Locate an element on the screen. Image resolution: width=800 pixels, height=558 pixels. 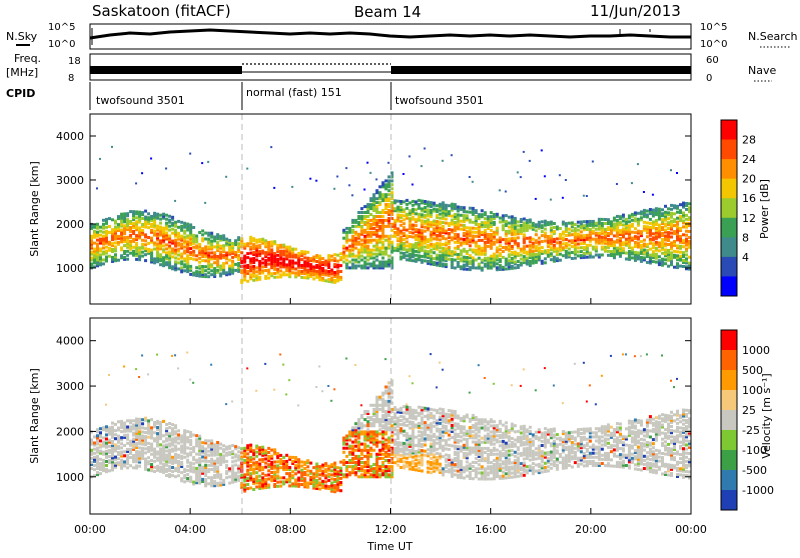
freq-label: Freq. is located at coordinates (27, 58).